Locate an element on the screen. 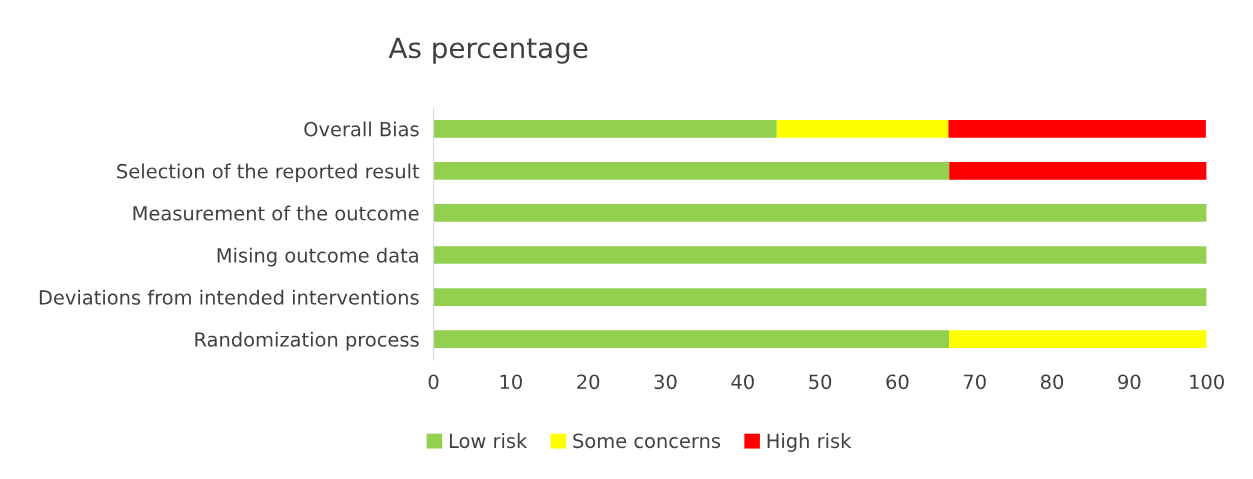 Image resolution: width=1253 pixels, height=479 pixels. x-tick-label: 50 is located at coordinates (820, 382).